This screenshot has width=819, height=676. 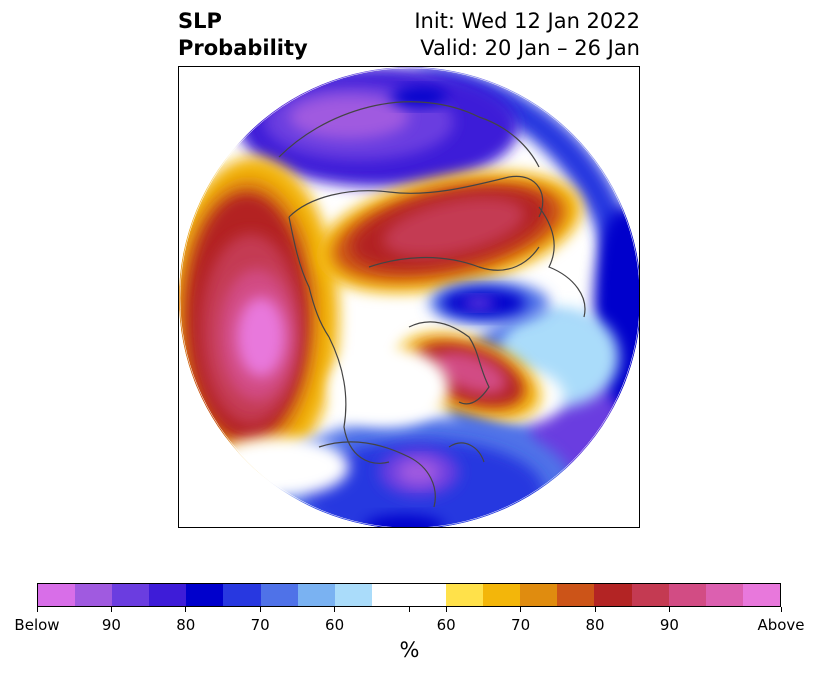 What do you see at coordinates (781, 625) in the screenshot?
I see `colorbar-tick-label: Above` at bounding box center [781, 625].